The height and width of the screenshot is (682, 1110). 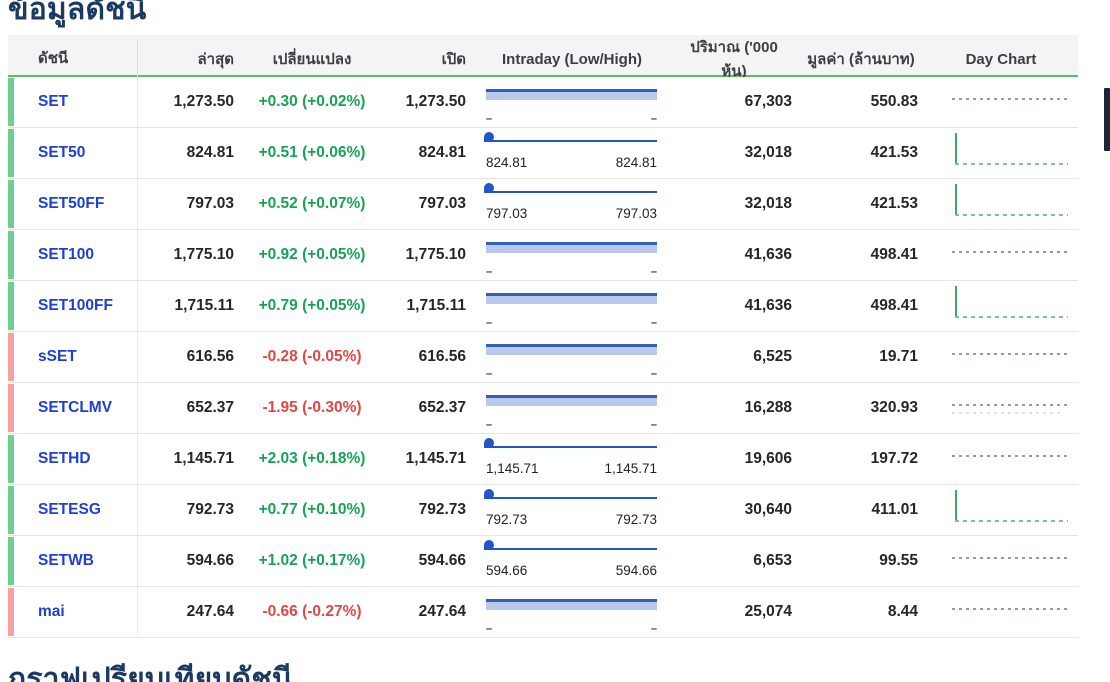 What do you see at coordinates (1107, 119) in the screenshot?
I see `scrollbar-thumb` at bounding box center [1107, 119].